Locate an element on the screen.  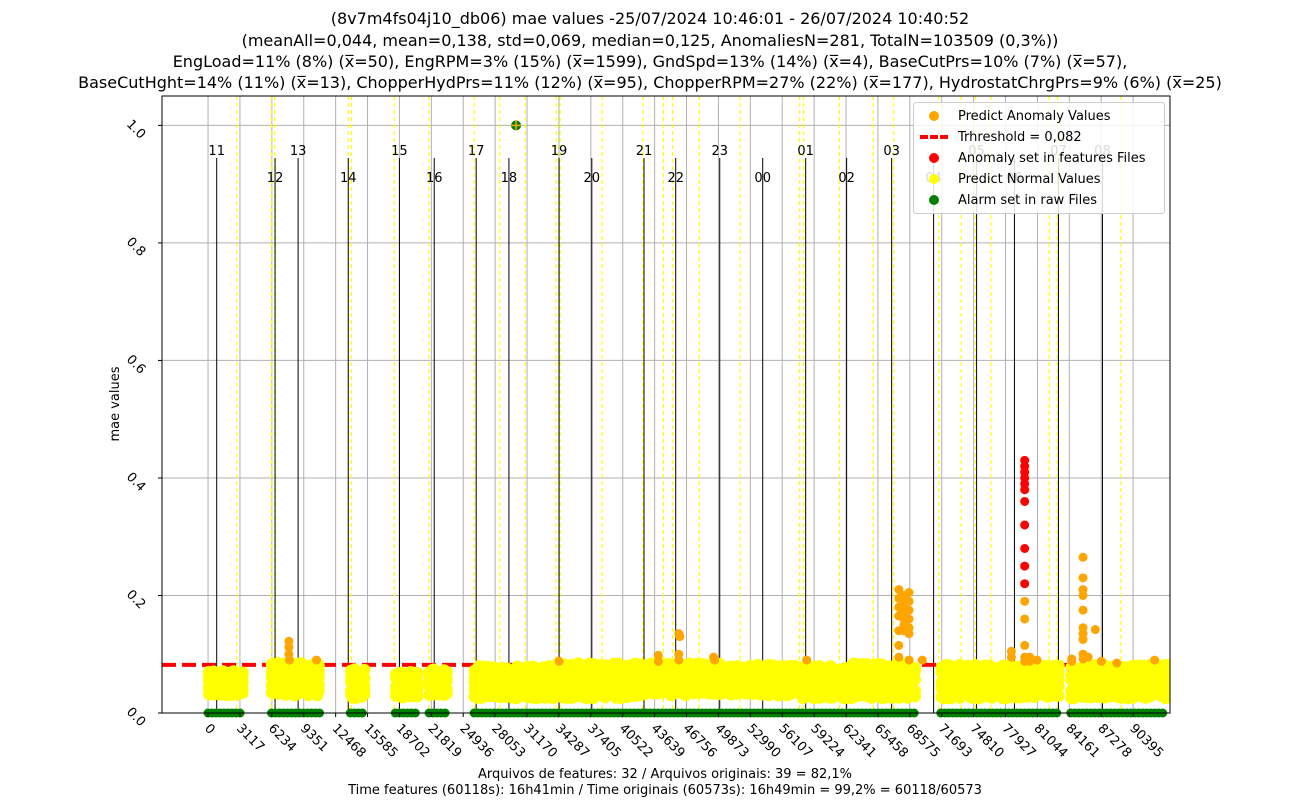
x-tick-label: 6234 is located at coordinates (282, 738).